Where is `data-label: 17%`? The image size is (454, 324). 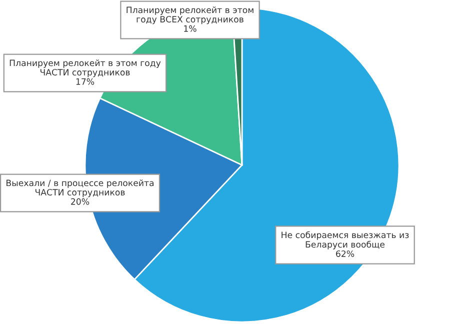
data-label: 17% is located at coordinates (85, 81).